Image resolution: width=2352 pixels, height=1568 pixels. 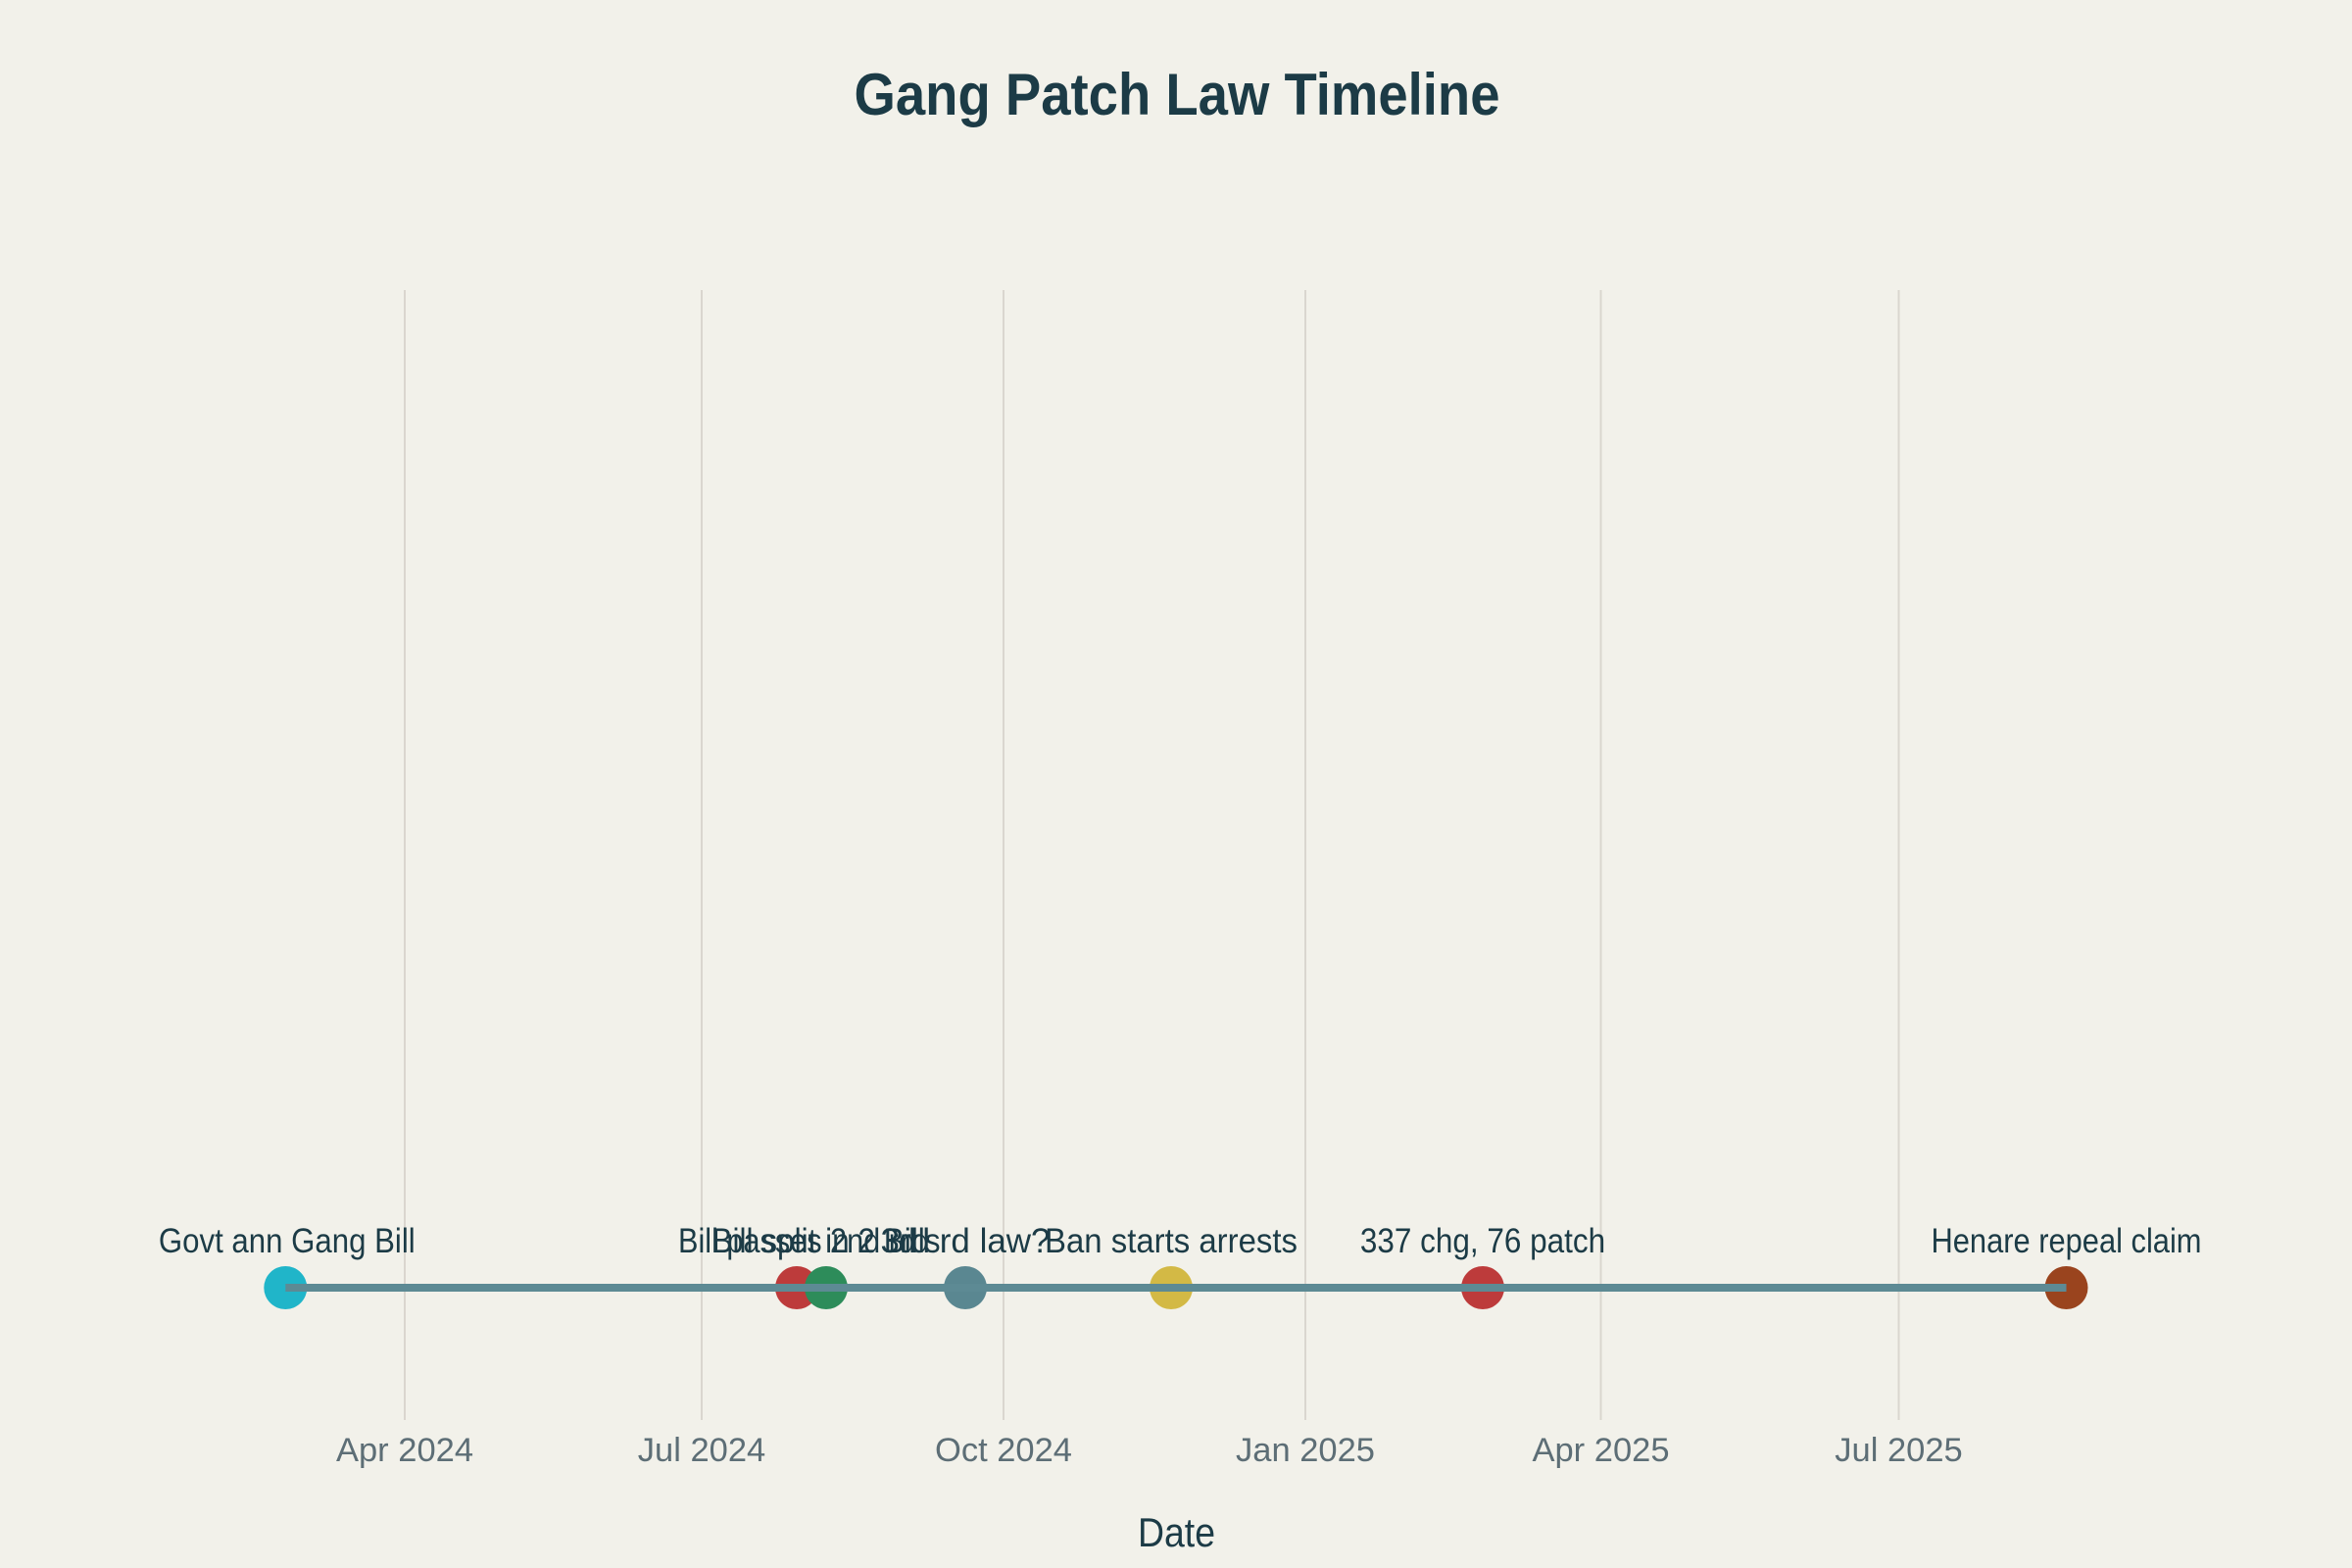 I want to click on svg-text: 337 chg, 76 patch, so click(x=1482, y=1241).